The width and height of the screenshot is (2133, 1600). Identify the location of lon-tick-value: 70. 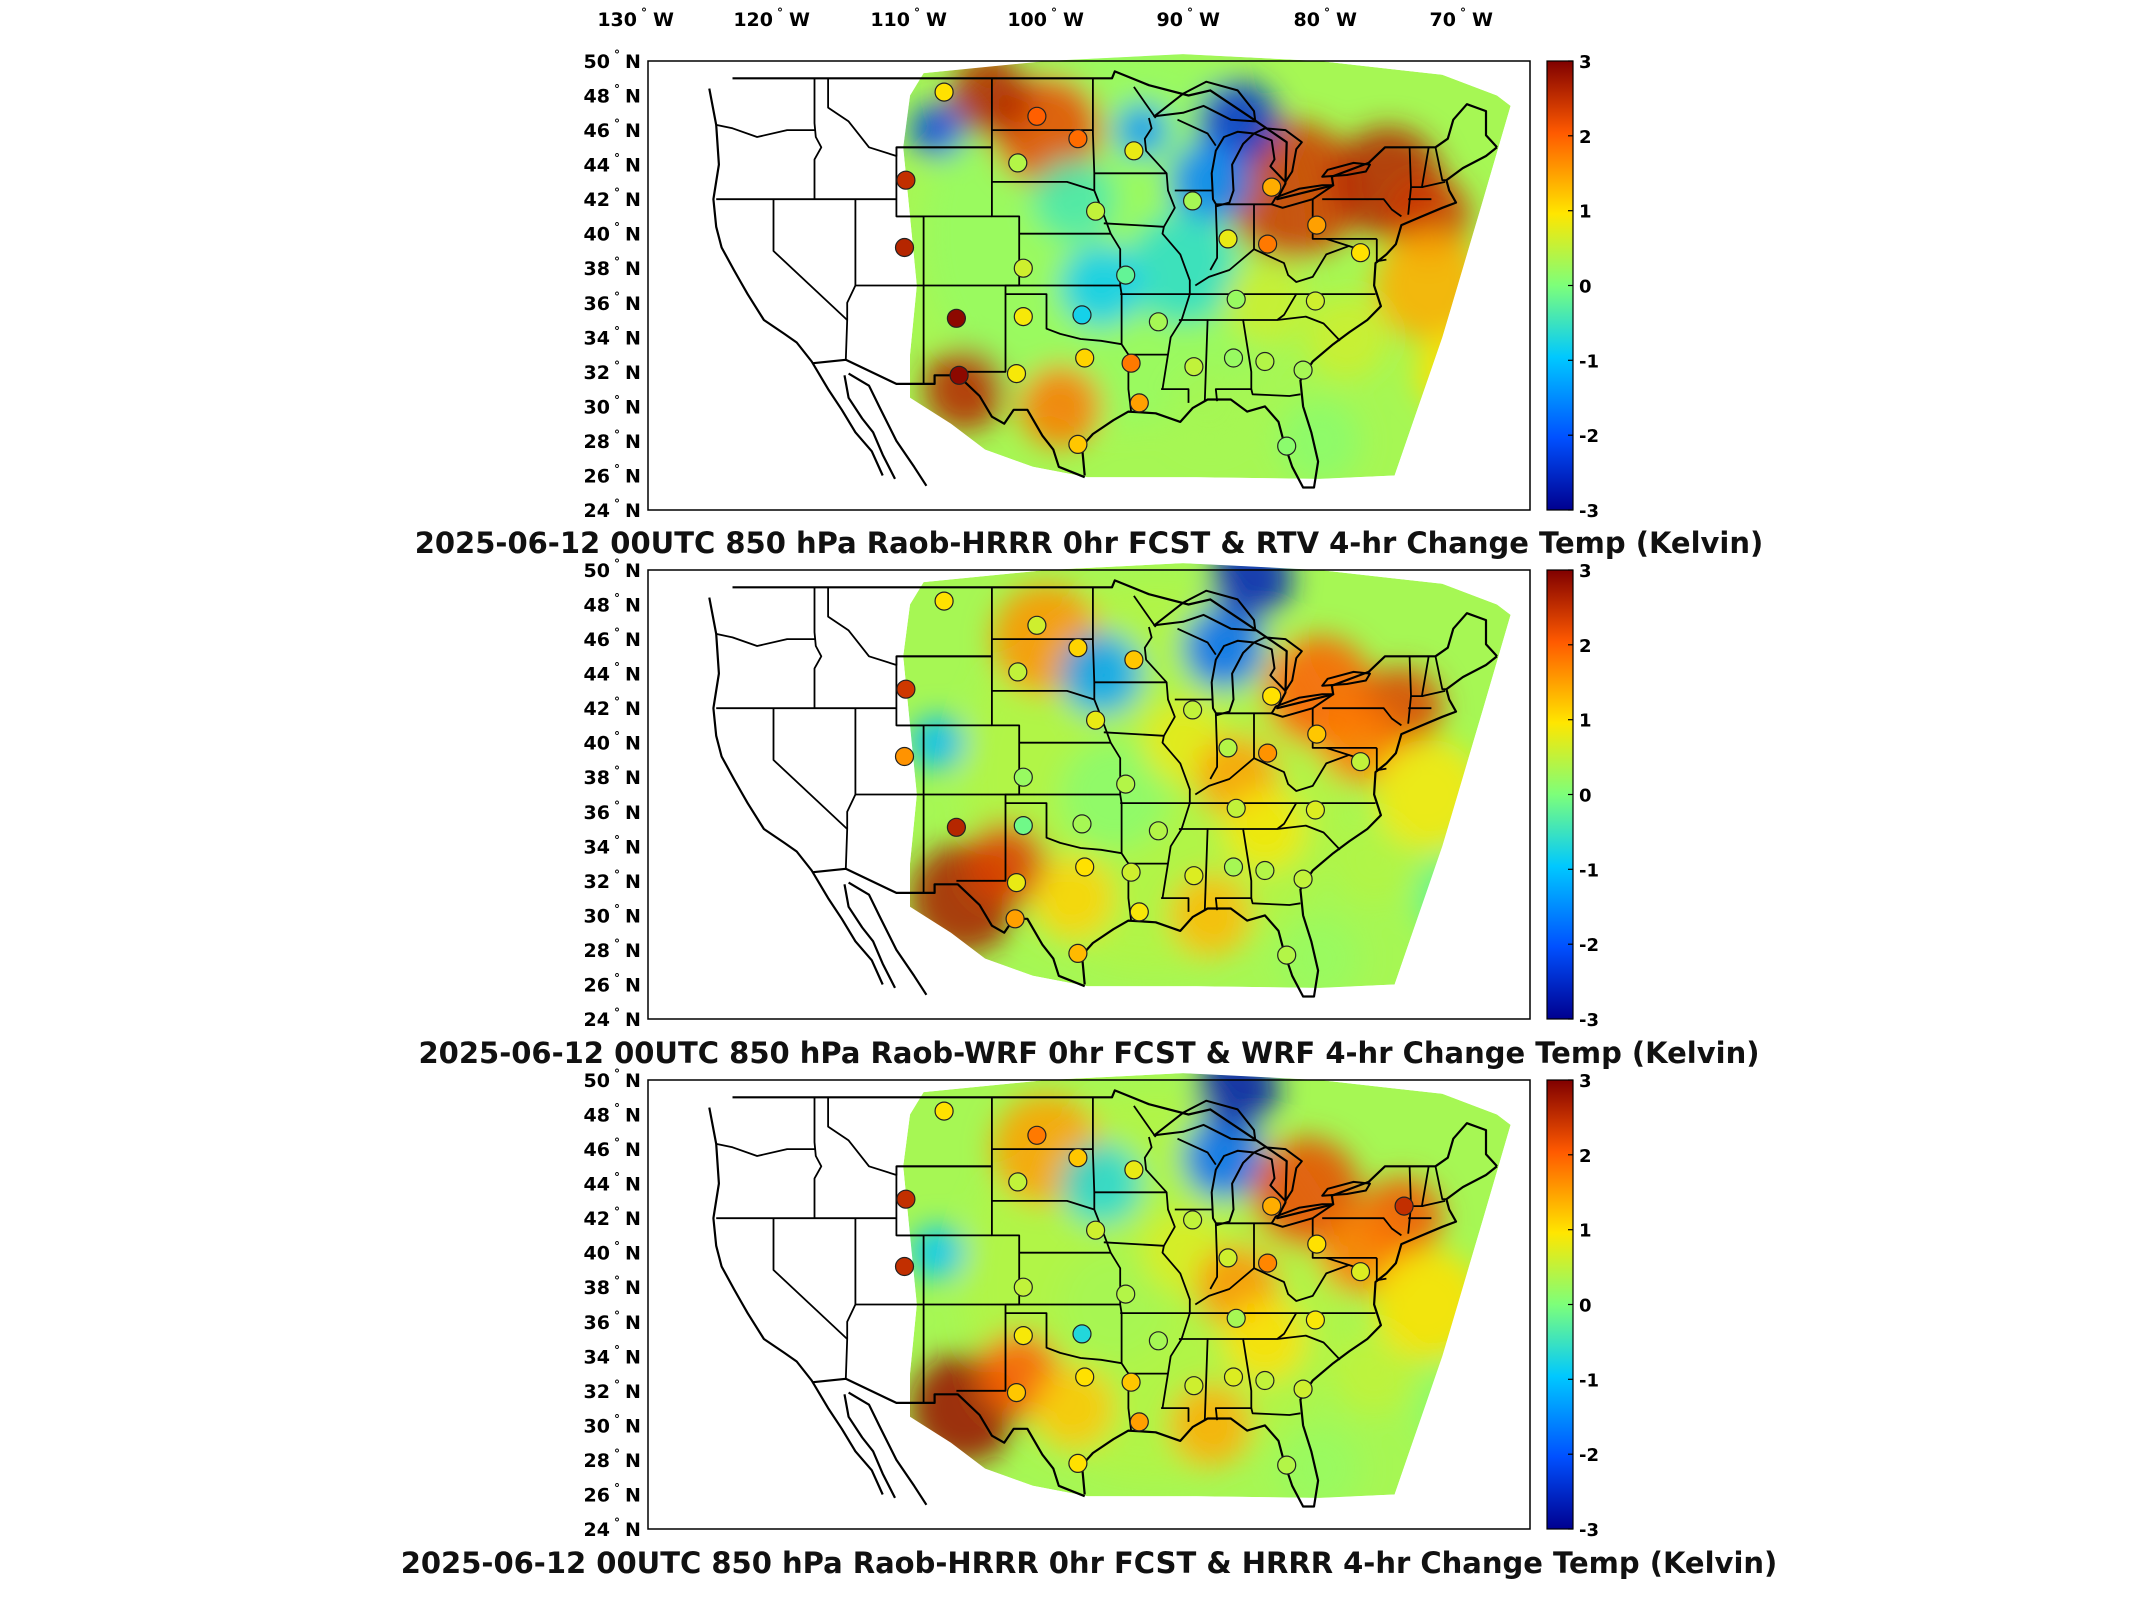
(1443, 20).